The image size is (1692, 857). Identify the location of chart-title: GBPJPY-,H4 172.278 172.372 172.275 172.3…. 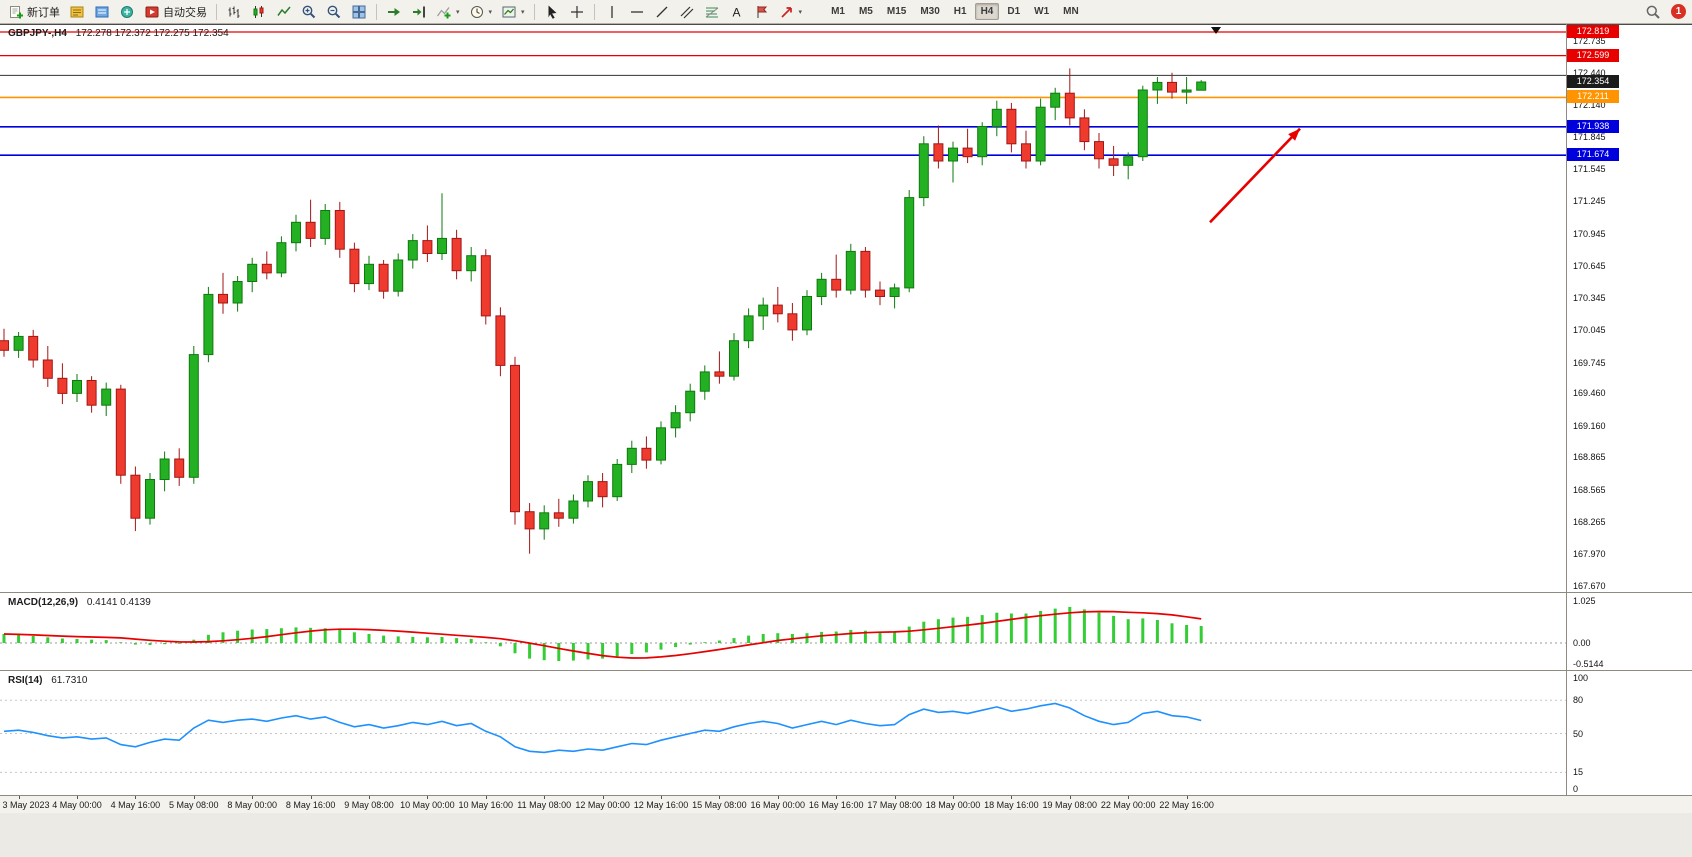
(118, 33).